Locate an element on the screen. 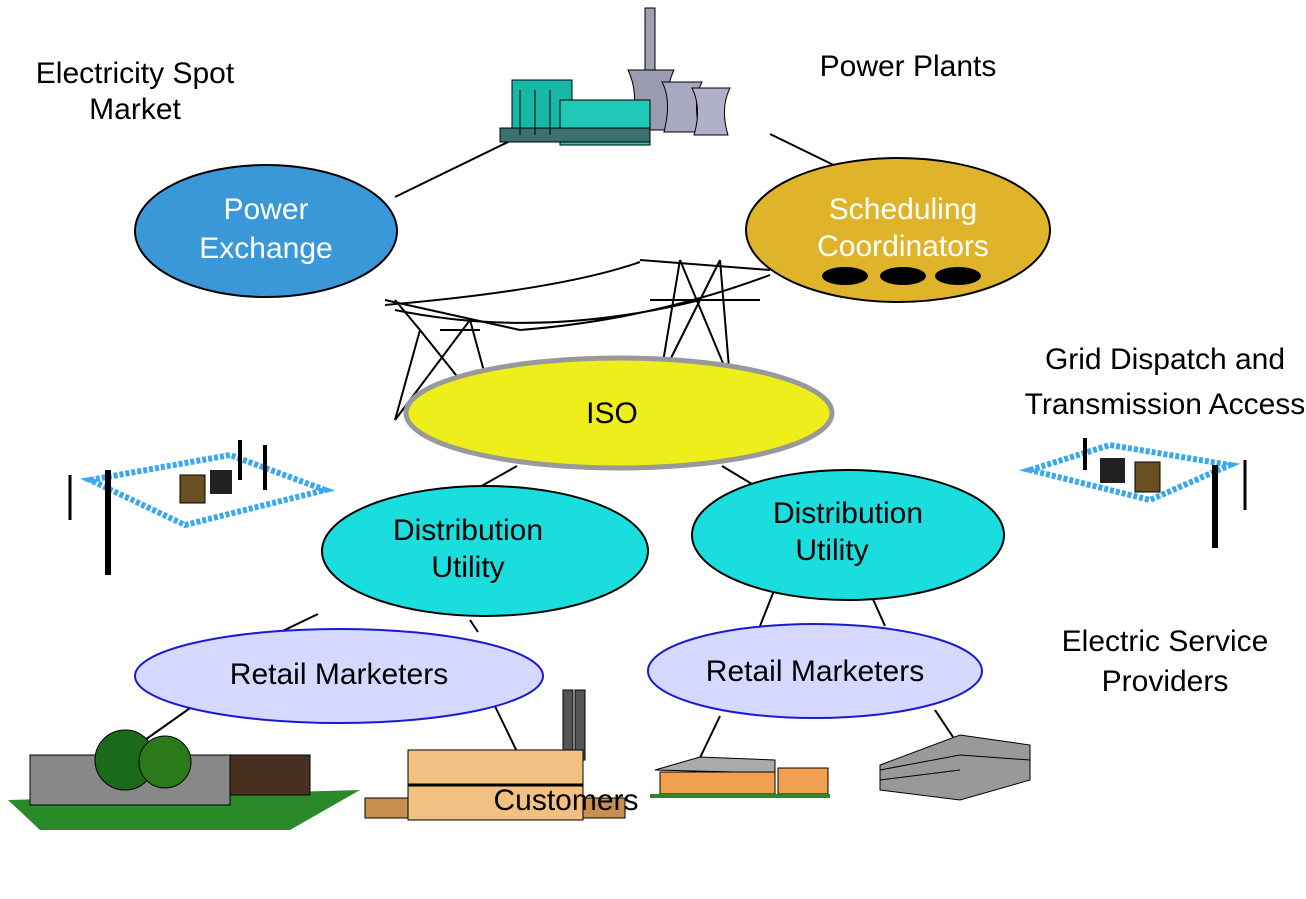  node-label: Coordinators is located at coordinates (903, 246).